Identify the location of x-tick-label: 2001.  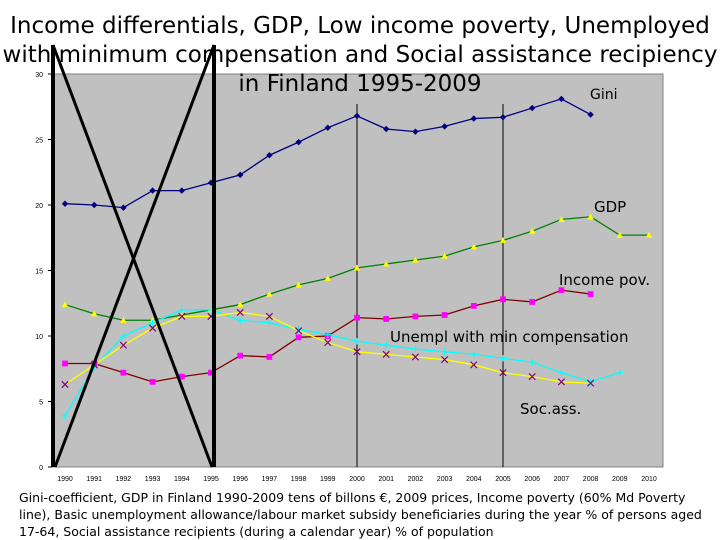
(386, 479).